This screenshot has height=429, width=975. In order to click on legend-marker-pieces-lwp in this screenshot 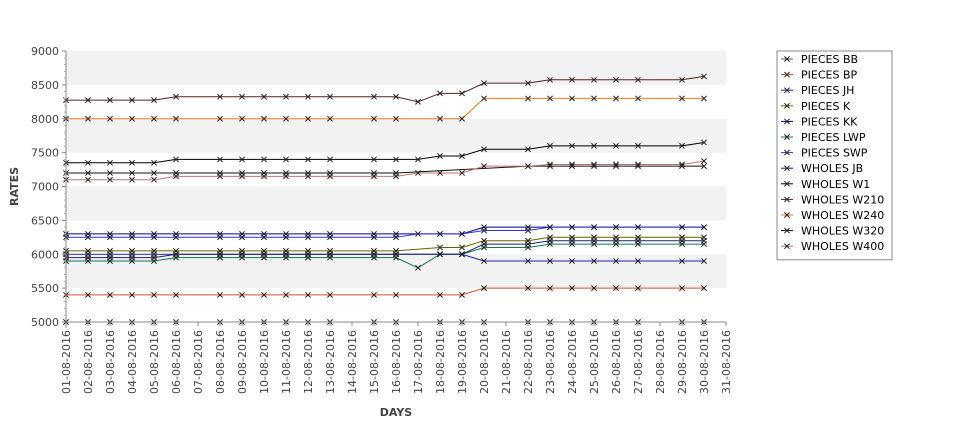, I will do `click(787, 137)`.